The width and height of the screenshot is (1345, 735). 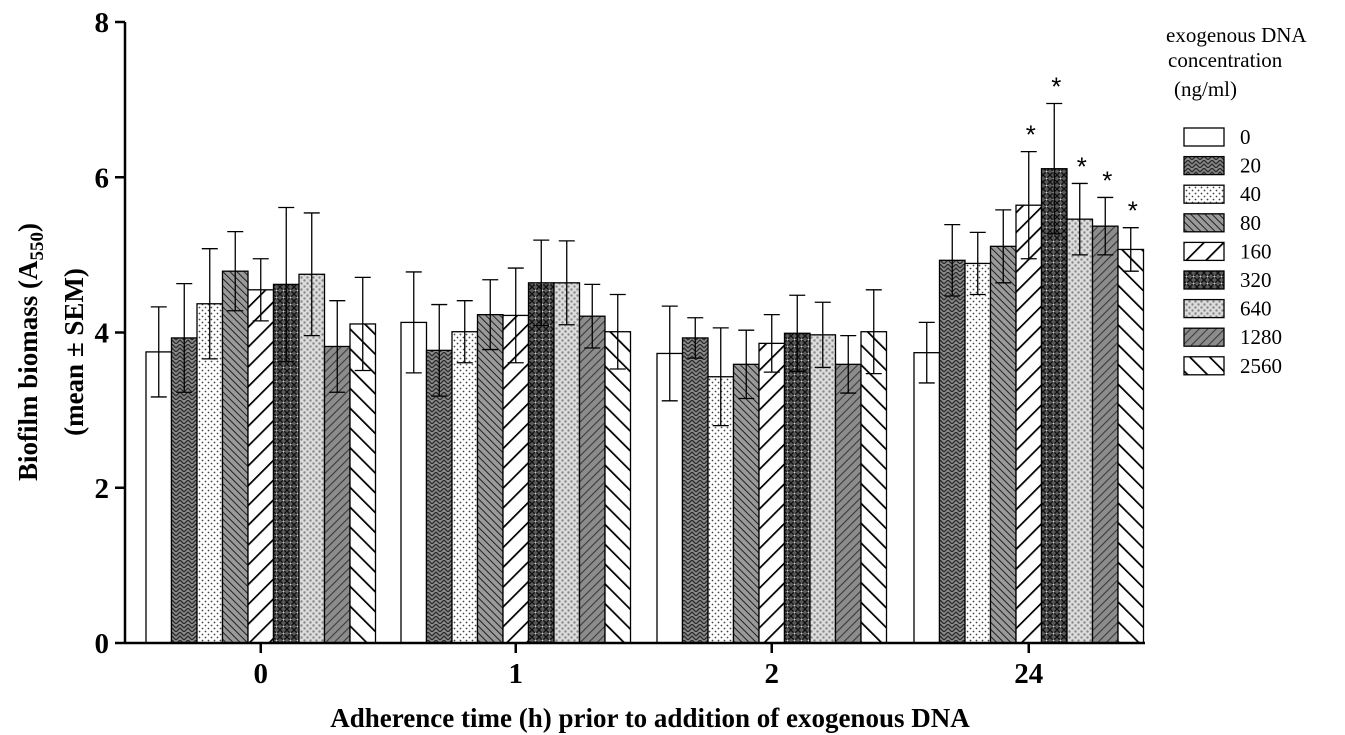 I want to click on y-axis-title-close: ), so click(x=28, y=227).